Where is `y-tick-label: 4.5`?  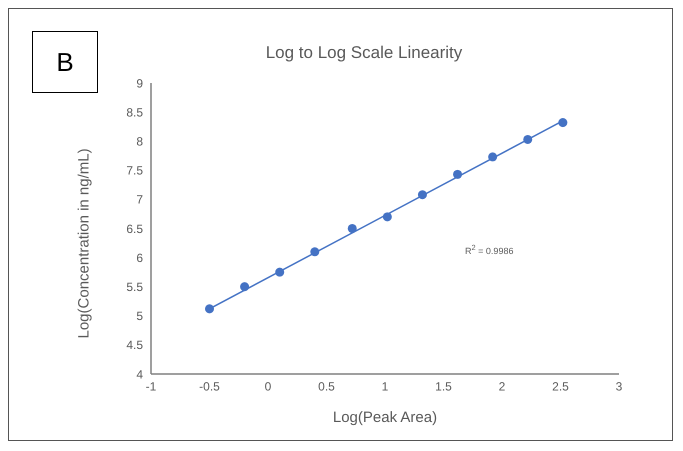 y-tick-label: 4.5 is located at coordinates (135, 345).